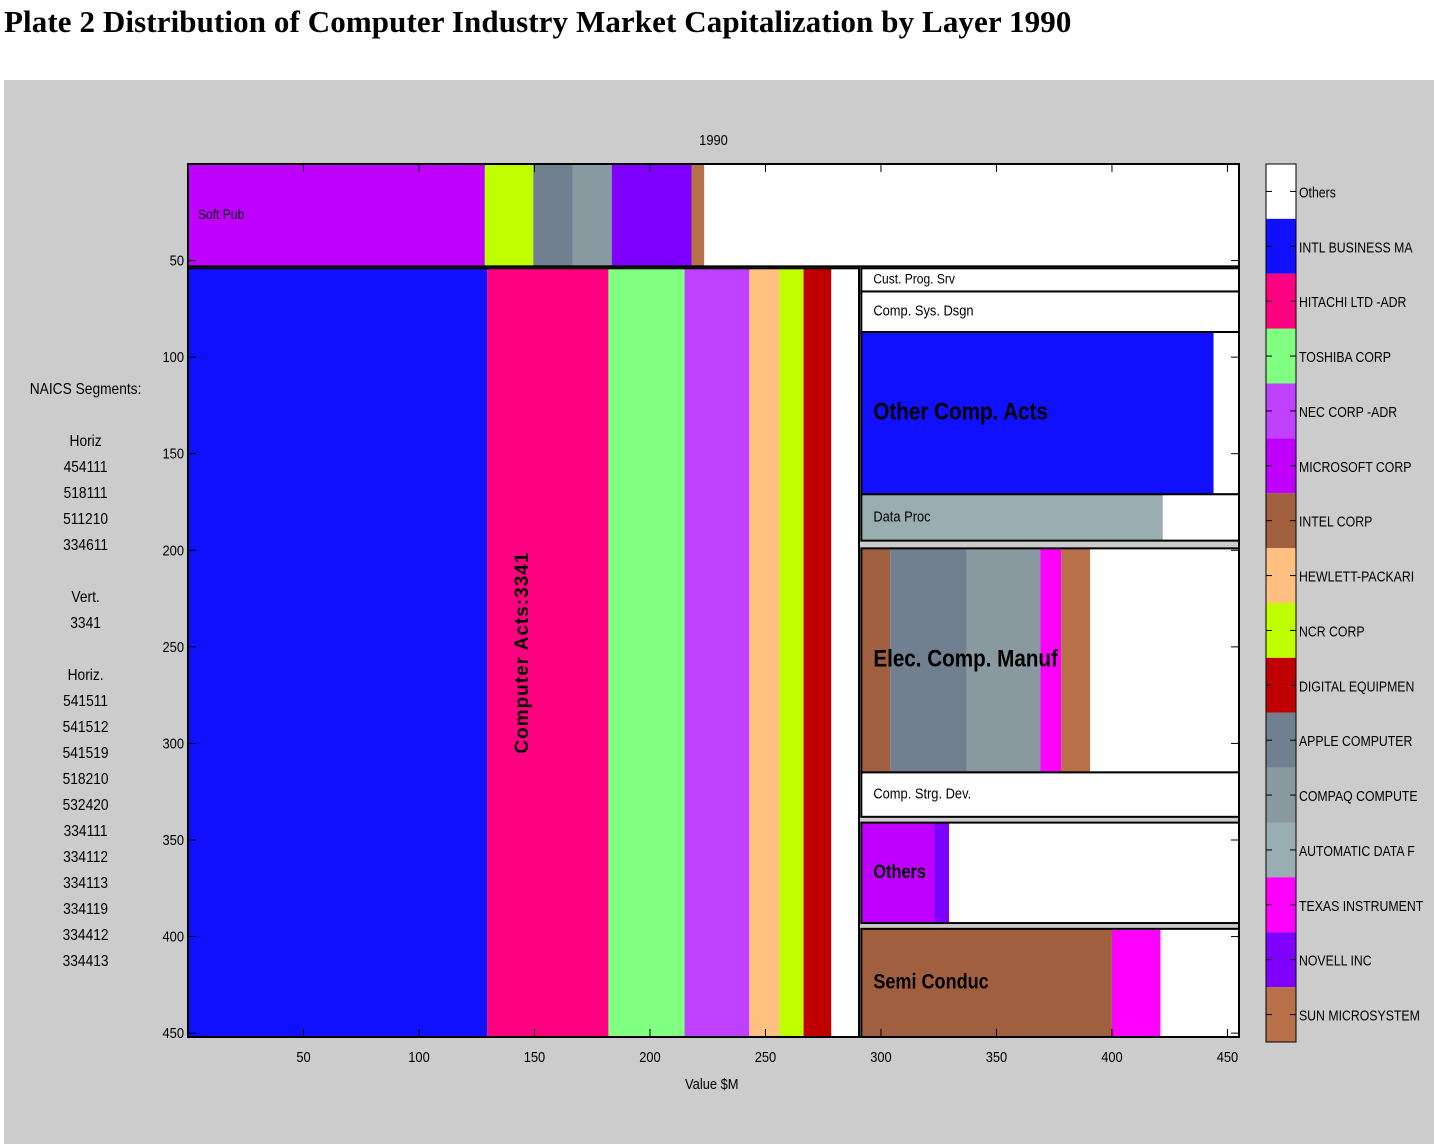 The height and width of the screenshot is (1144, 1434). What do you see at coordinates (419, 1056) in the screenshot?
I see `x-tick-label: 100` at bounding box center [419, 1056].